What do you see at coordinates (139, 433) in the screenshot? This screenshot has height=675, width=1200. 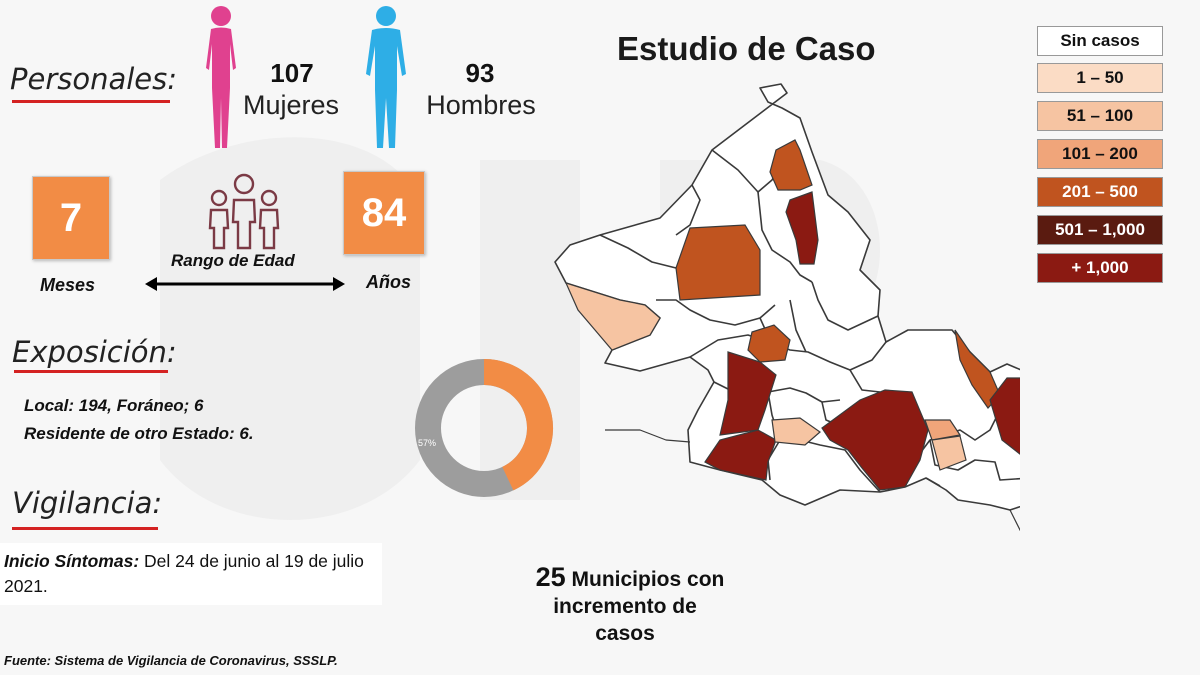 I see `exposicion-line2: Residente de otro Estado: 6.` at bounding box center [139, 433].